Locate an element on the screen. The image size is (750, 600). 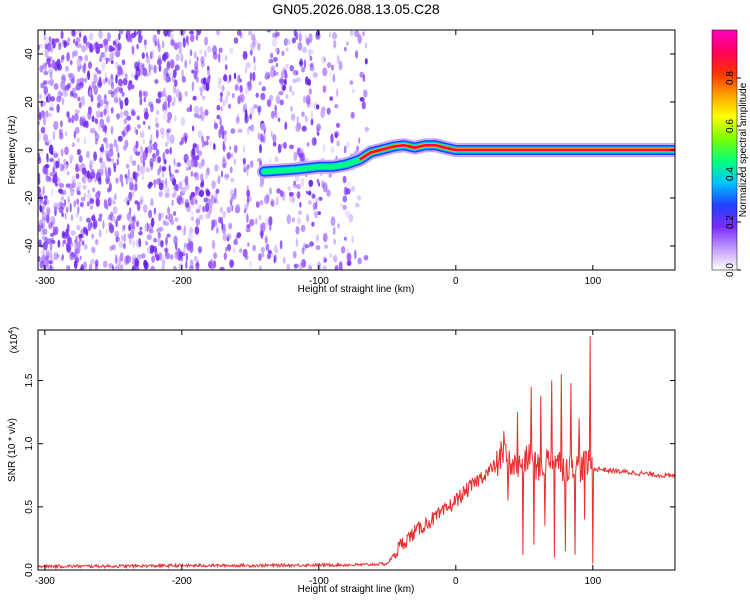
x-tick-label: -200 is located at coordinates (182, 281).